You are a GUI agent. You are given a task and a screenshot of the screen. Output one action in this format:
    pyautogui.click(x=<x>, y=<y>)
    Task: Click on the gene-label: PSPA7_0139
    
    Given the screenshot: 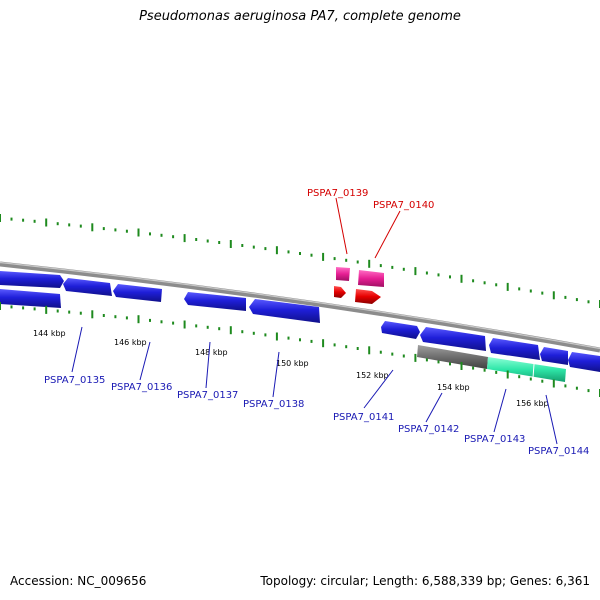 What is the action you would take?
    pyautogui.click(x=337, y=193)
    